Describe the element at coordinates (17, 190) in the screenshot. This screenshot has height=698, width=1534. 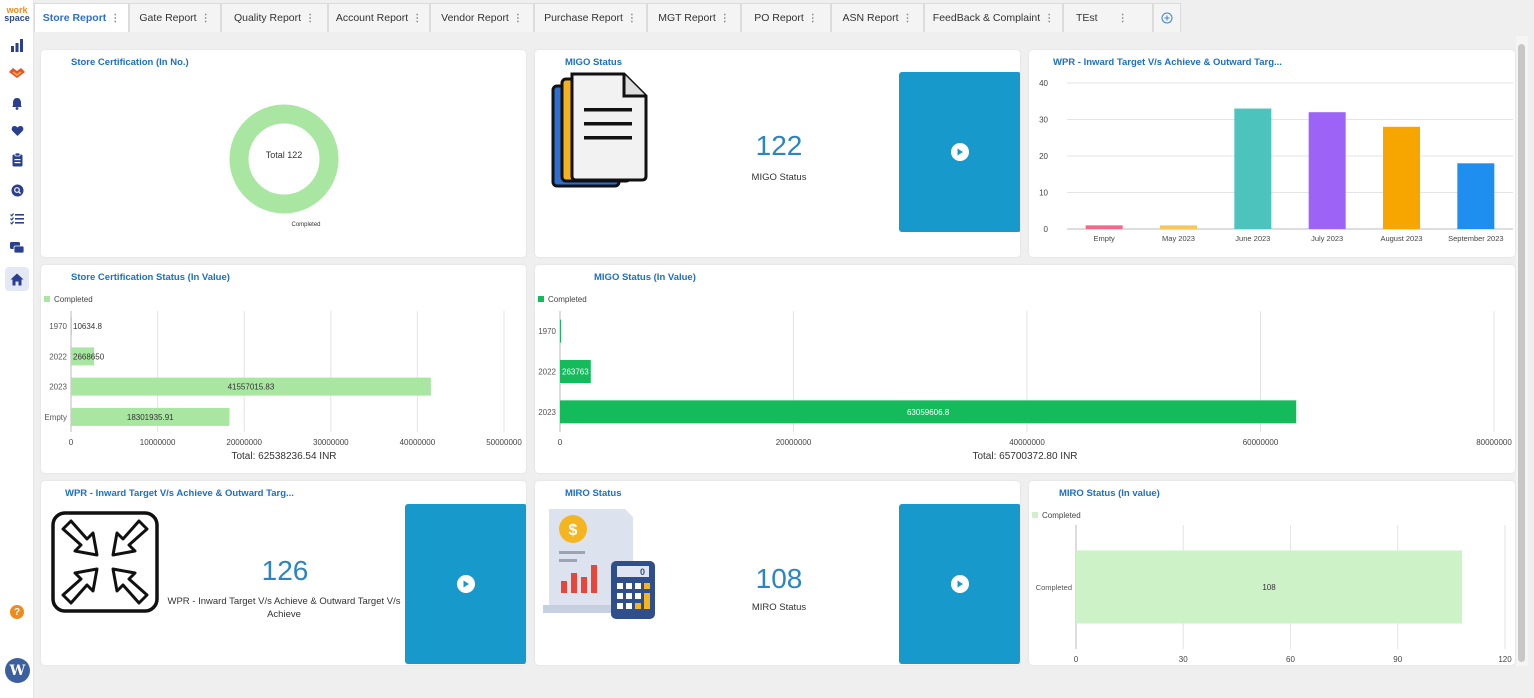
I see `search-doc-icon` at that location.